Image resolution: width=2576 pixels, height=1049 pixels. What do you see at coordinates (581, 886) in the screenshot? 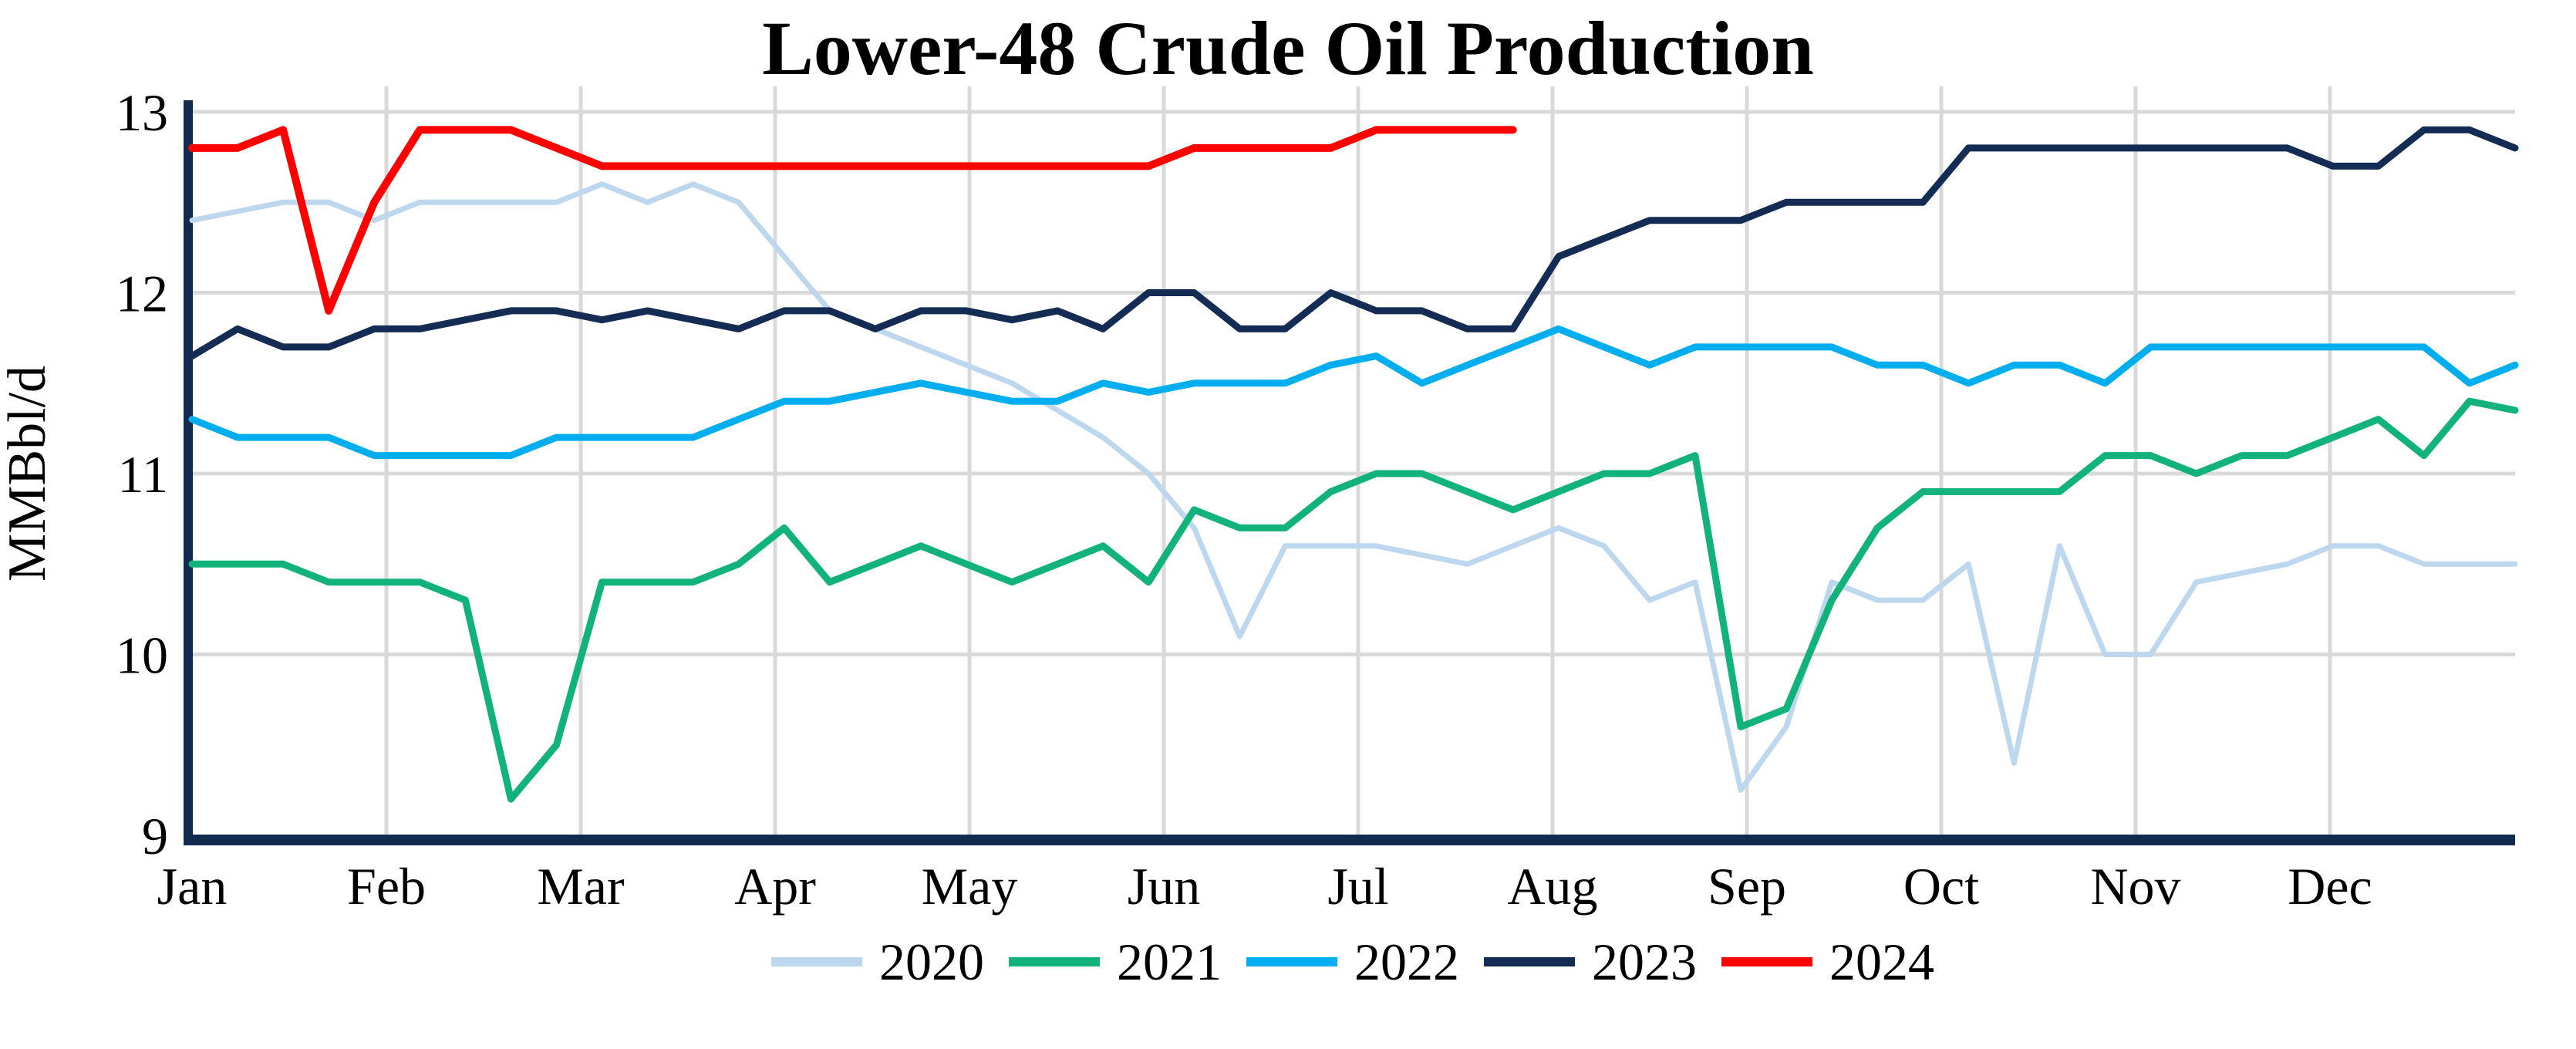
I see `x-tick-label: Mar` at bounding box center [581, 886].